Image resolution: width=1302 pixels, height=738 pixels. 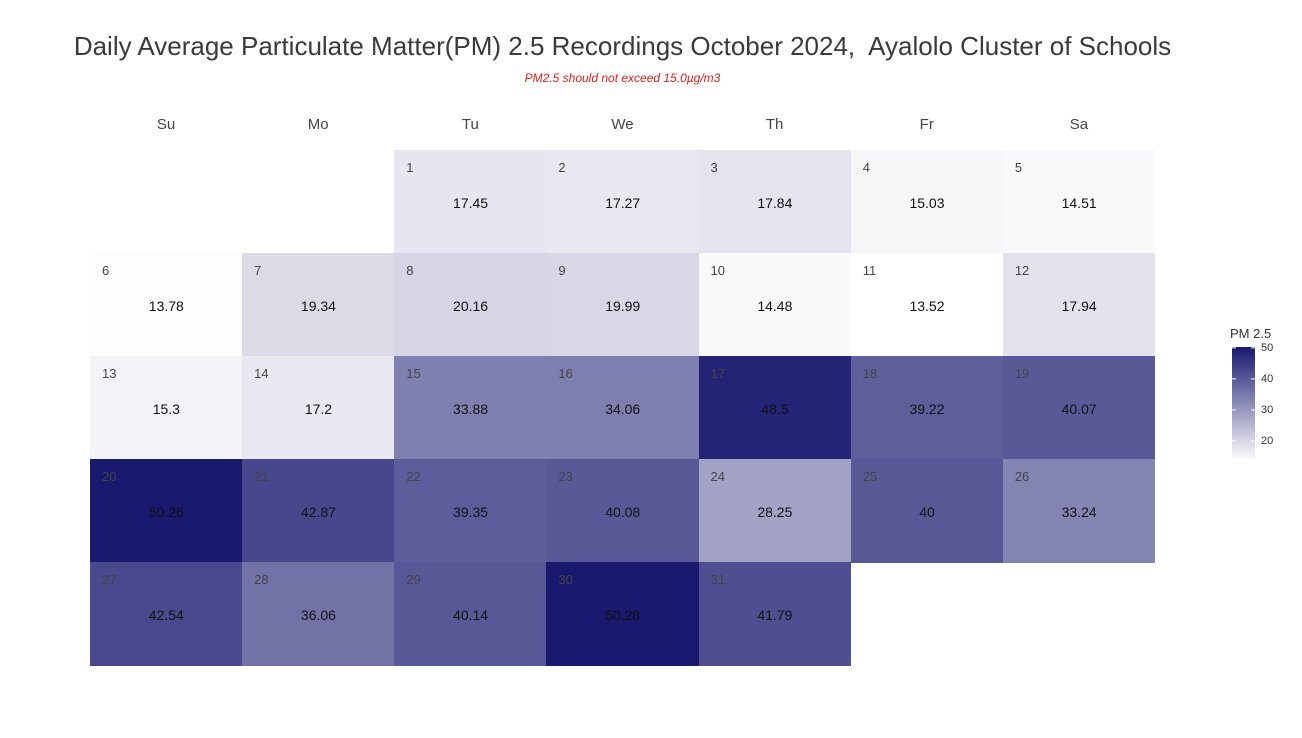 I want to click on calendar-day-cell: 25 40, so click(x=927, y=511).